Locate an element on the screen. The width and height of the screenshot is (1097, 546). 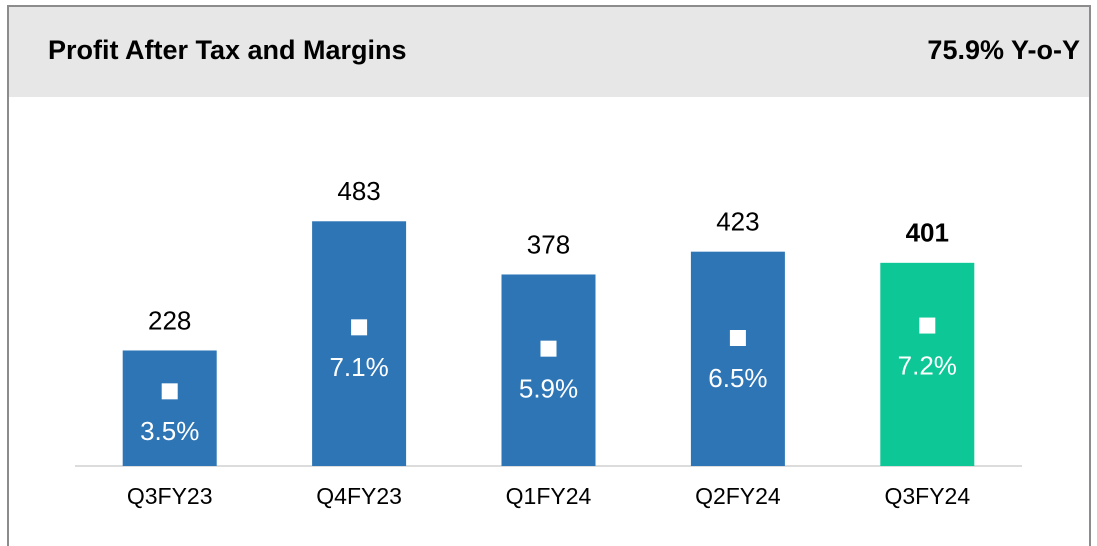
margin-label: 7.1% is located at coordinates (358, 367).